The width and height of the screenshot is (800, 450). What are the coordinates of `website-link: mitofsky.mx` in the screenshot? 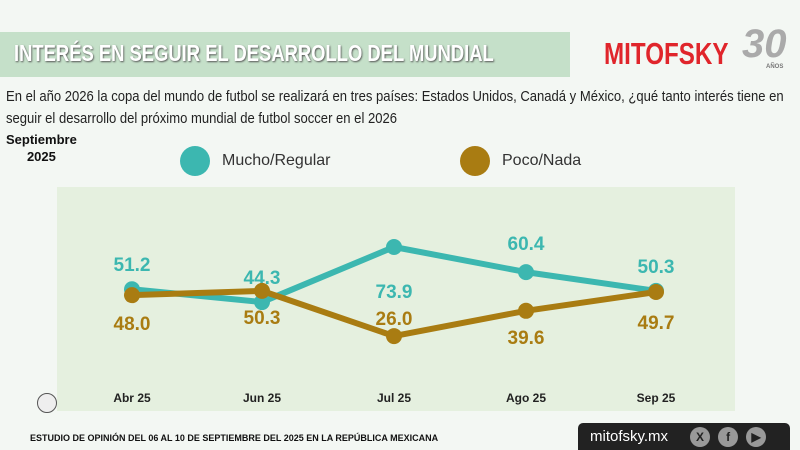 It's located at (629, 436).